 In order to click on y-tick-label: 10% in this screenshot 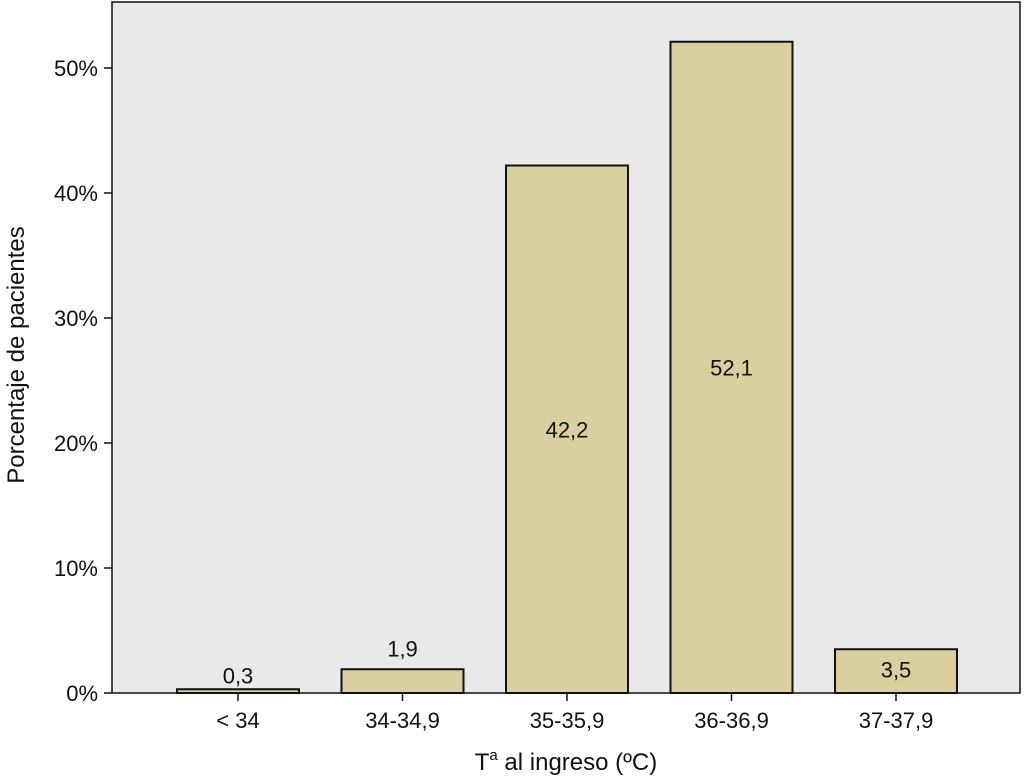, I will do `click(76, 568)`.